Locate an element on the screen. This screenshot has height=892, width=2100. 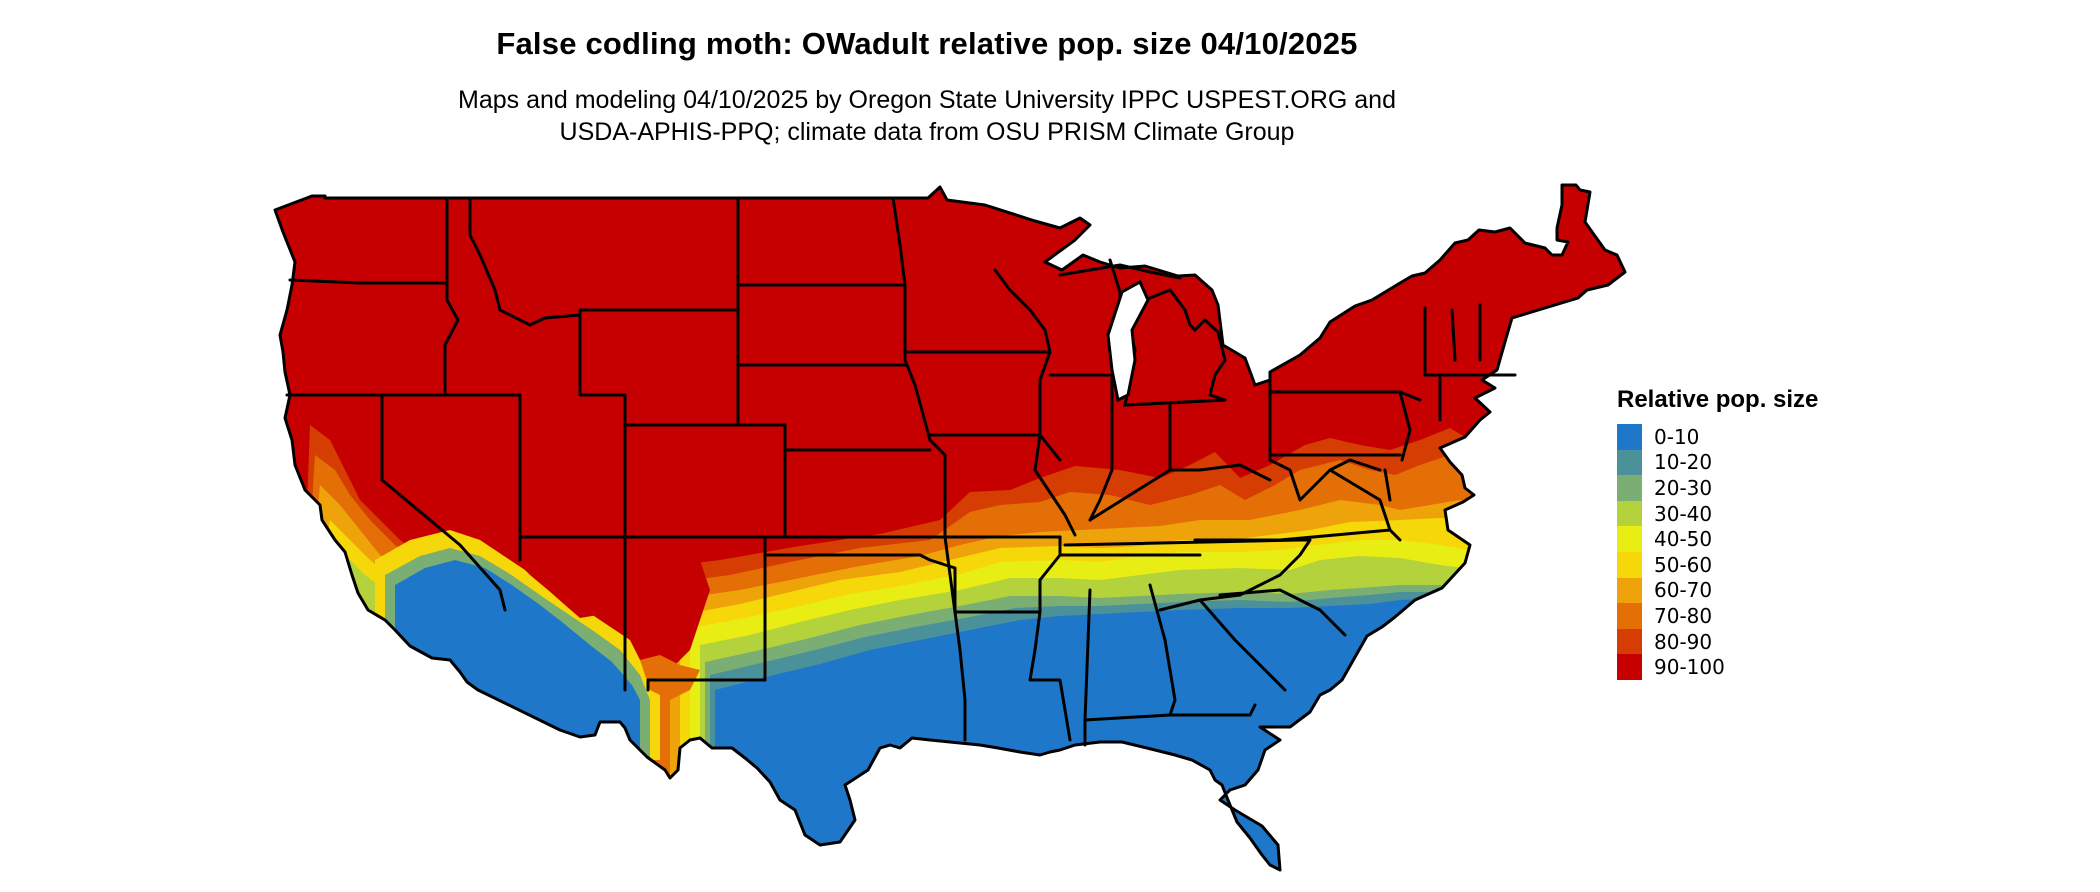
legend-item: 30-40 is located at coordinates (1717, 513).